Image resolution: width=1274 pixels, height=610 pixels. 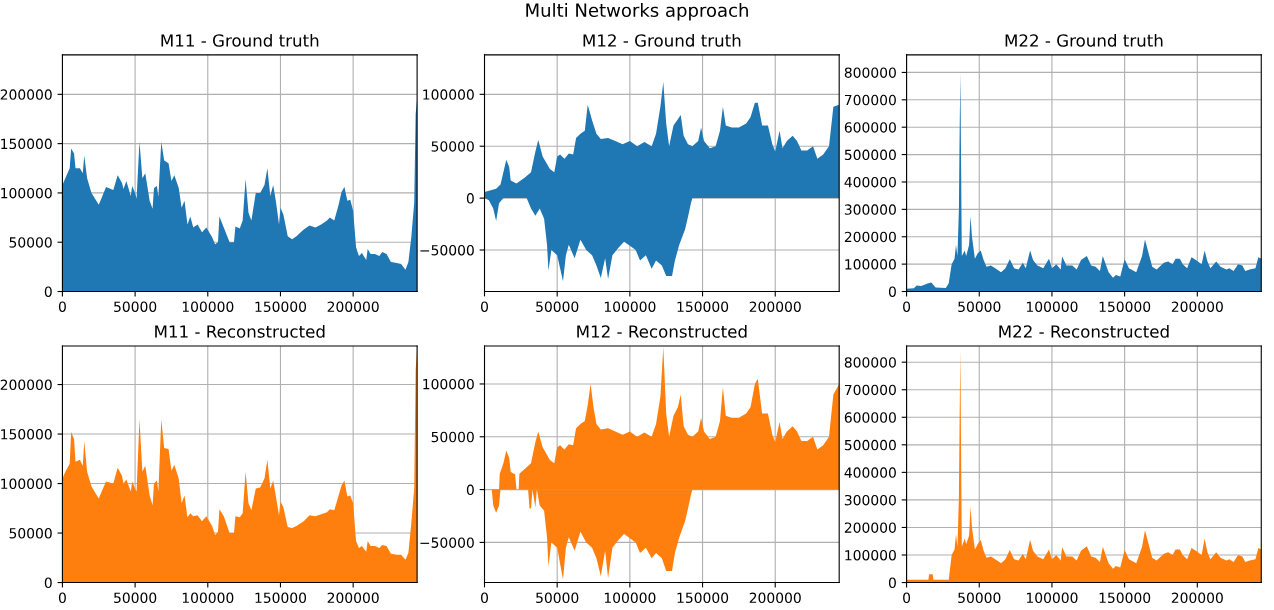 What do you see at coordinates (637, 12) in the screenshot?
I see `text: Multi Networks approach` at bounding box center [637, 12].